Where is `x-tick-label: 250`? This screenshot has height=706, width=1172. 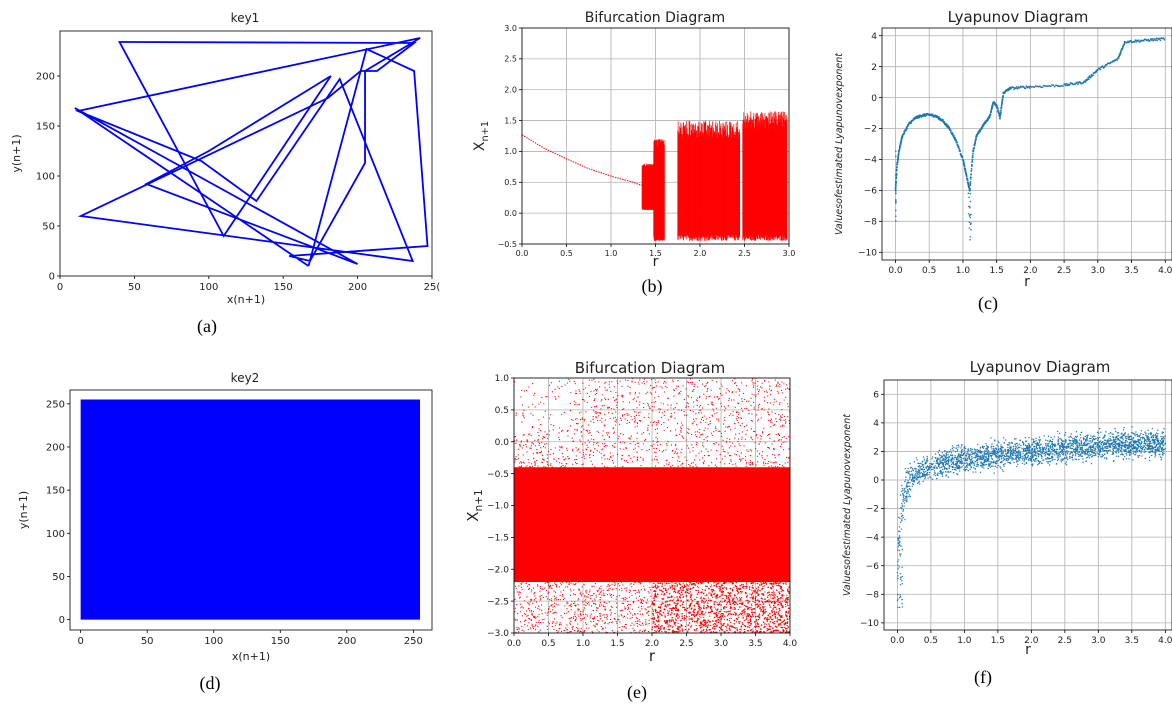
x-tick-label: 250 is located at coordinates (413, 641).